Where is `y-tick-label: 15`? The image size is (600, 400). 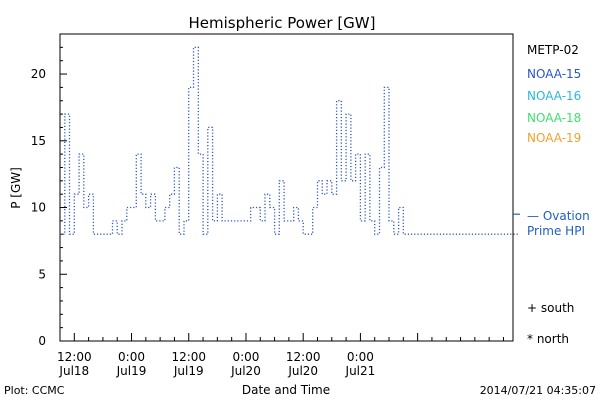 y-tick-label: 15 is located at coordinates (38, 141).